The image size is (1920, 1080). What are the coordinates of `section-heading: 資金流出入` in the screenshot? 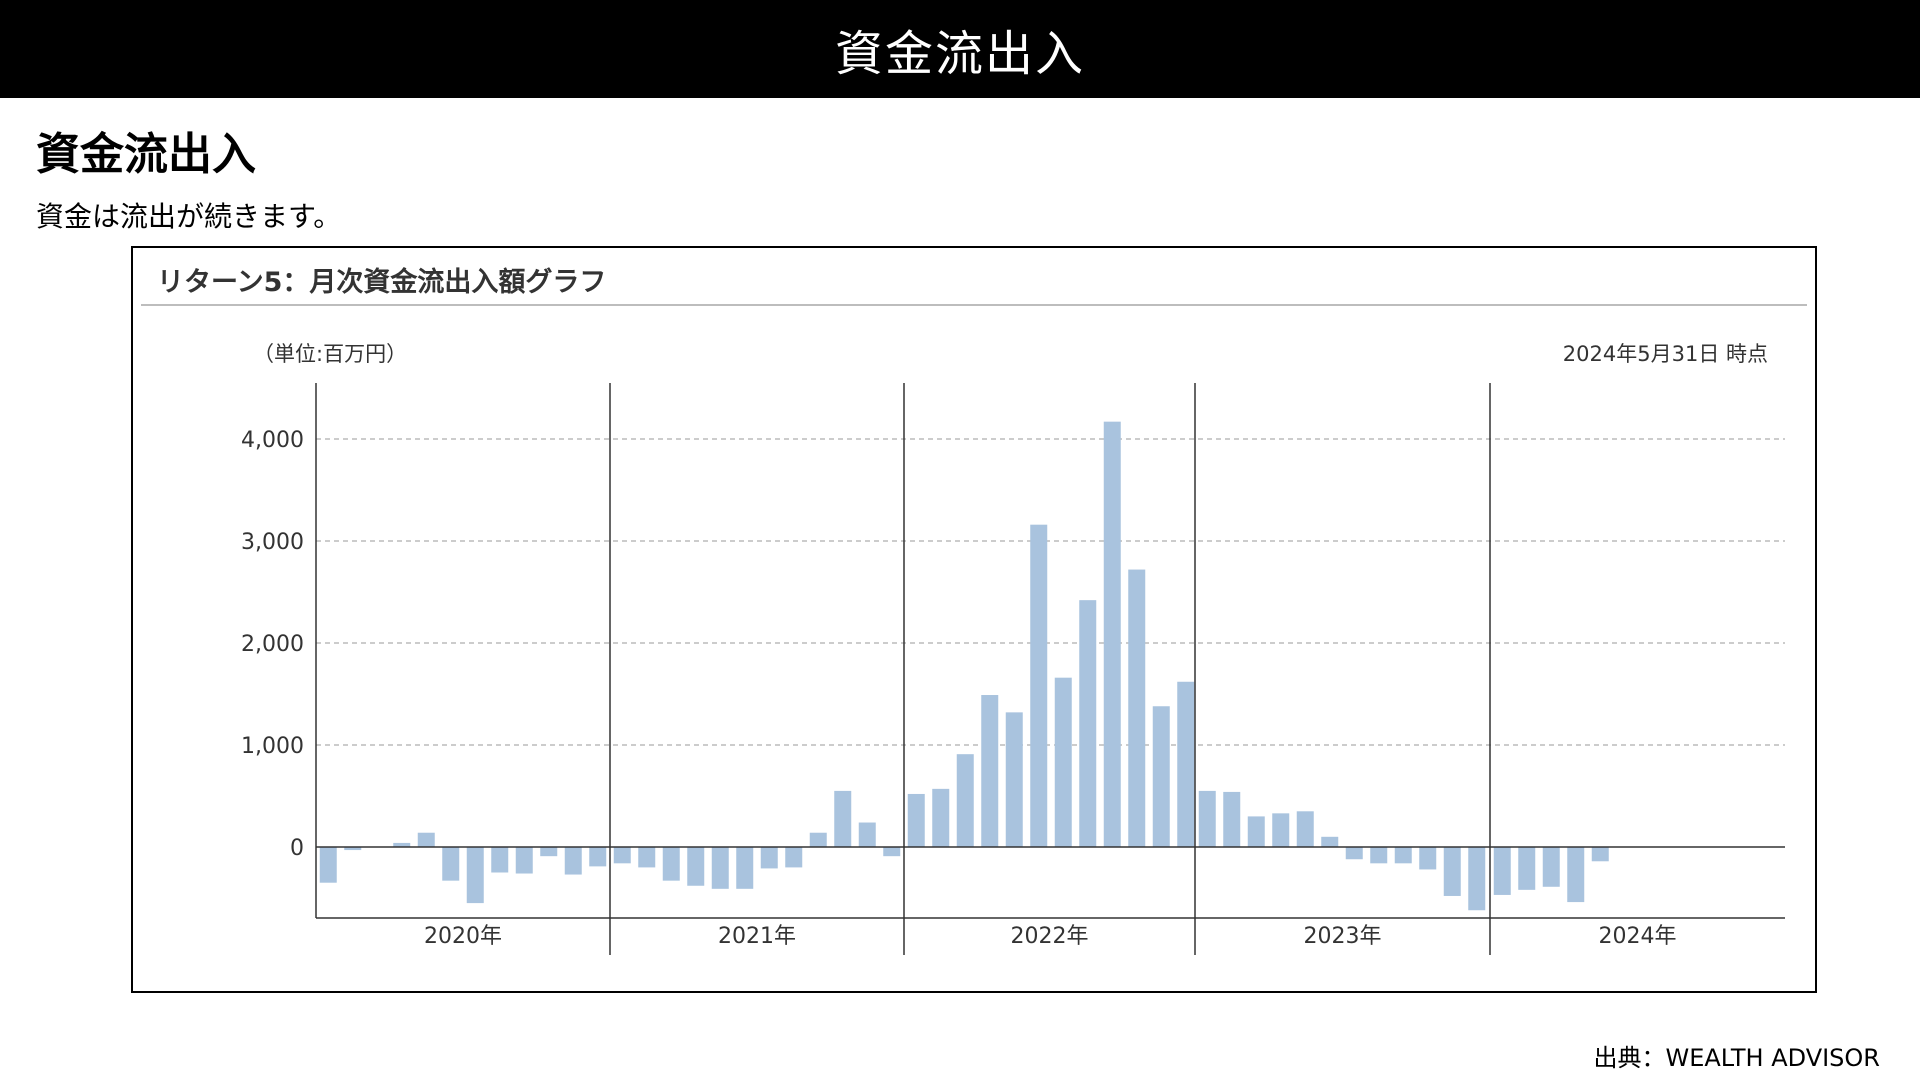 It's located at (146, 154).